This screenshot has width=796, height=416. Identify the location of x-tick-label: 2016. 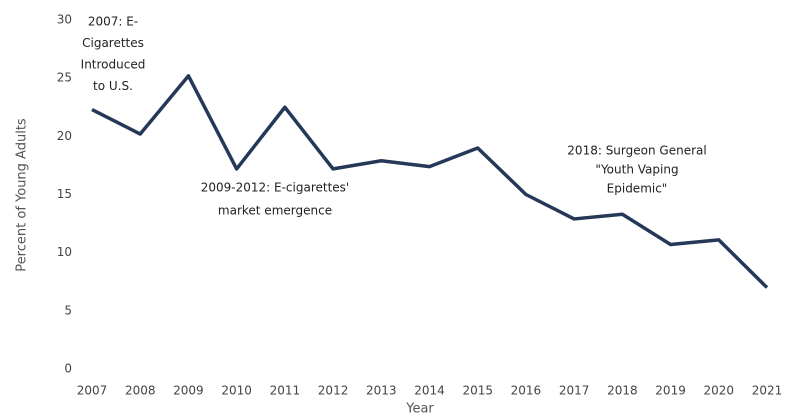
(526, 391).